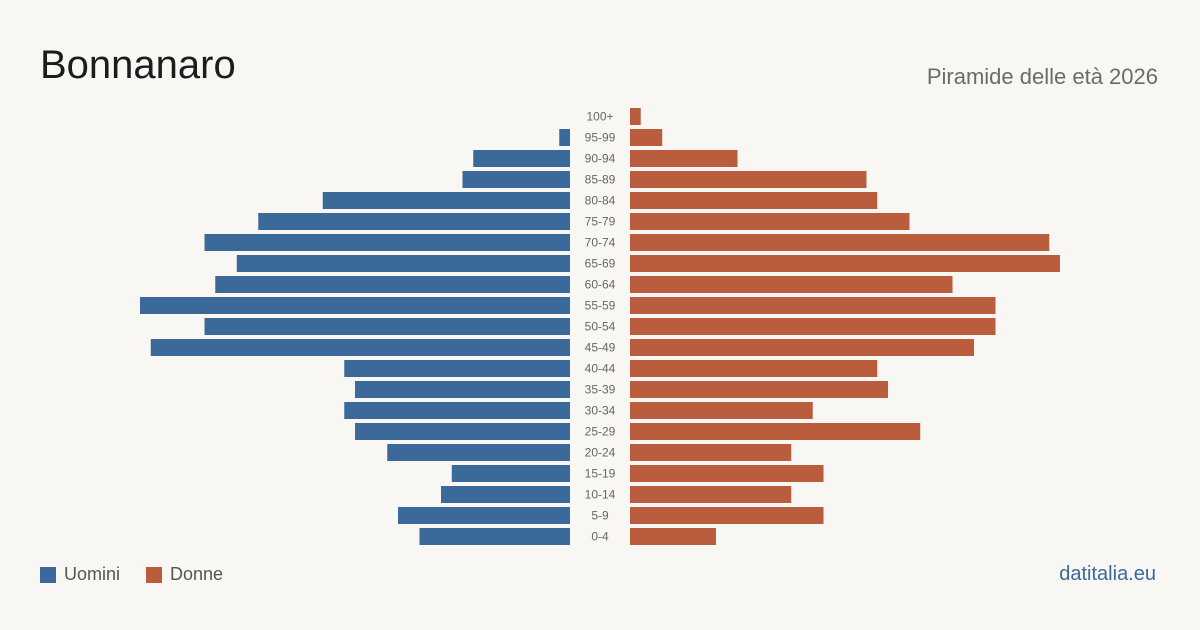  What do you see at coordinates (600, 243) in the screenshot?
I see `age-label-70-74: 70-74` at bounding box center [600, 243].